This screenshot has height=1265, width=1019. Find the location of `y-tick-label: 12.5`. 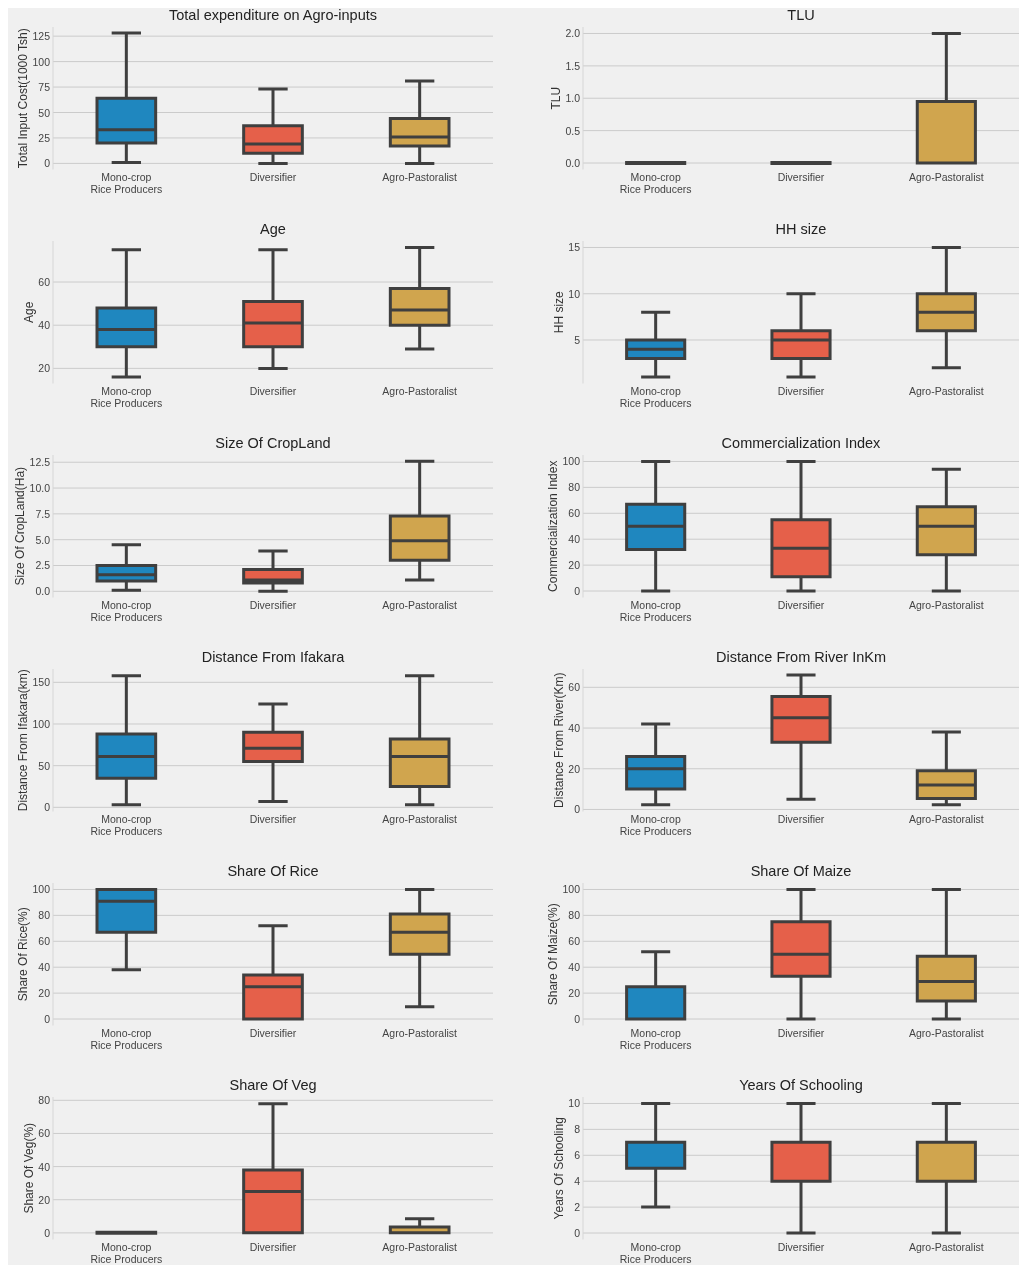

y-tick-label: 12.5 is located at coordinates (40, 462).